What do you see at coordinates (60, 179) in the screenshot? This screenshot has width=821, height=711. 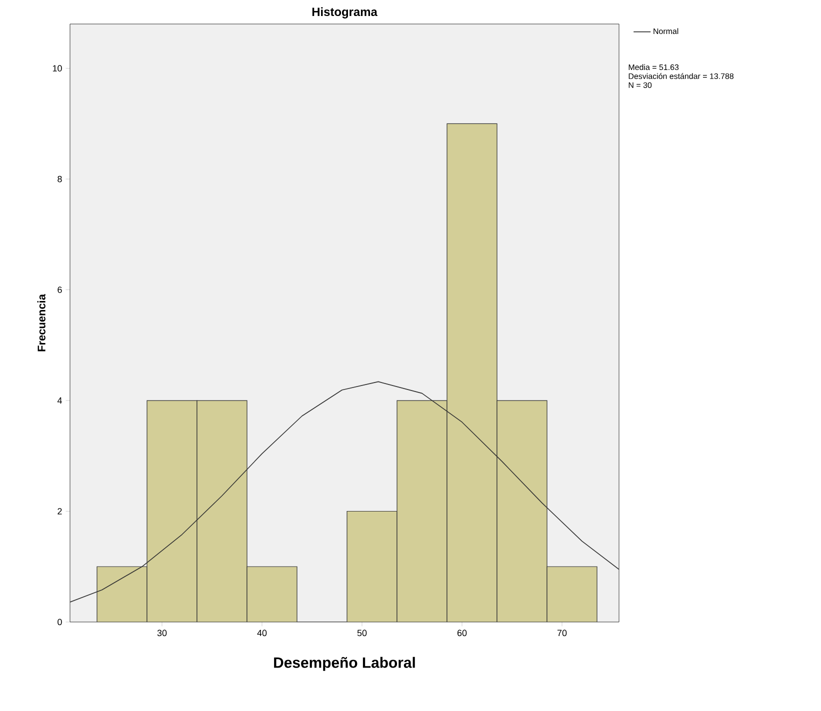 I see `y-tick-label: 8` at bounding box center [60, 179].